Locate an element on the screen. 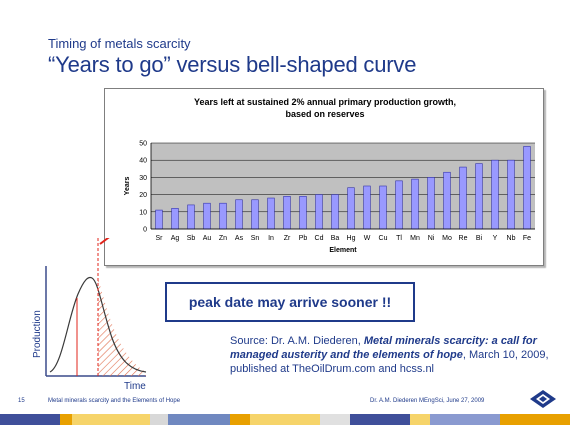  x-tick-label: Mo is located at coordinates (447, 238).